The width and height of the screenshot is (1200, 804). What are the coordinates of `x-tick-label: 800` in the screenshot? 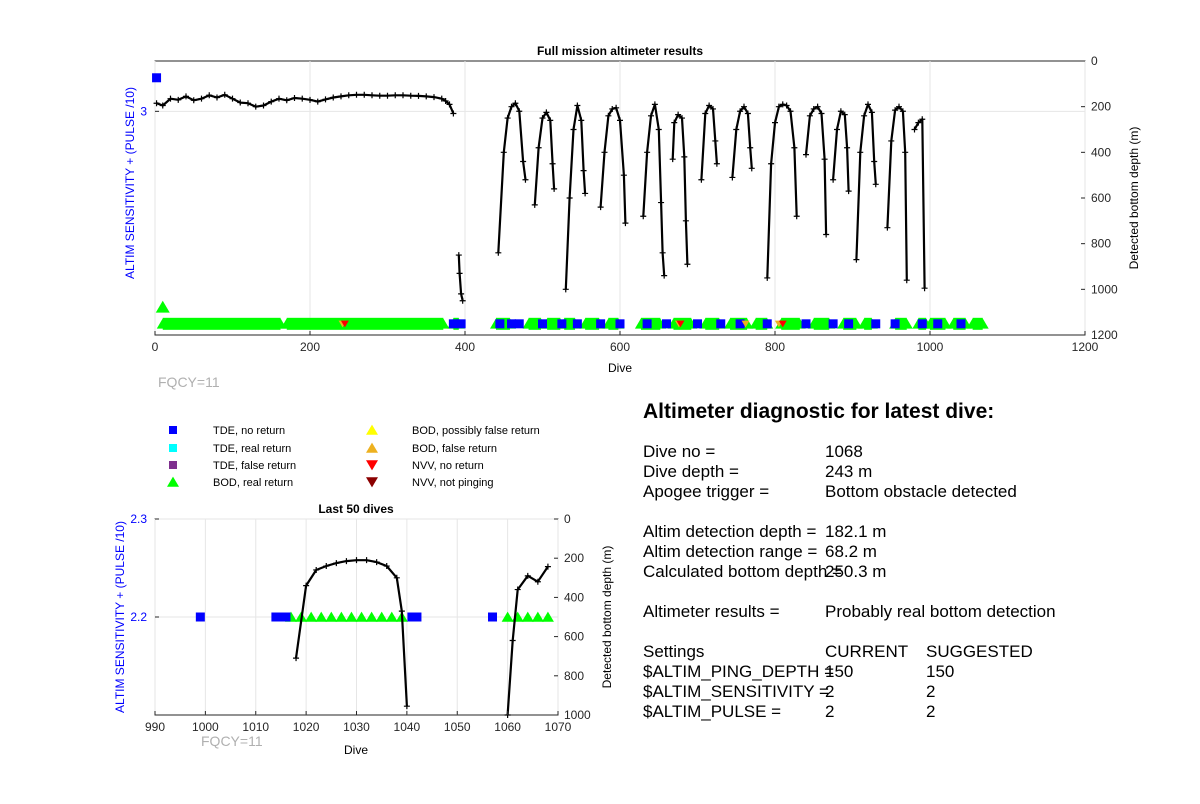 It's located at (775, 347).